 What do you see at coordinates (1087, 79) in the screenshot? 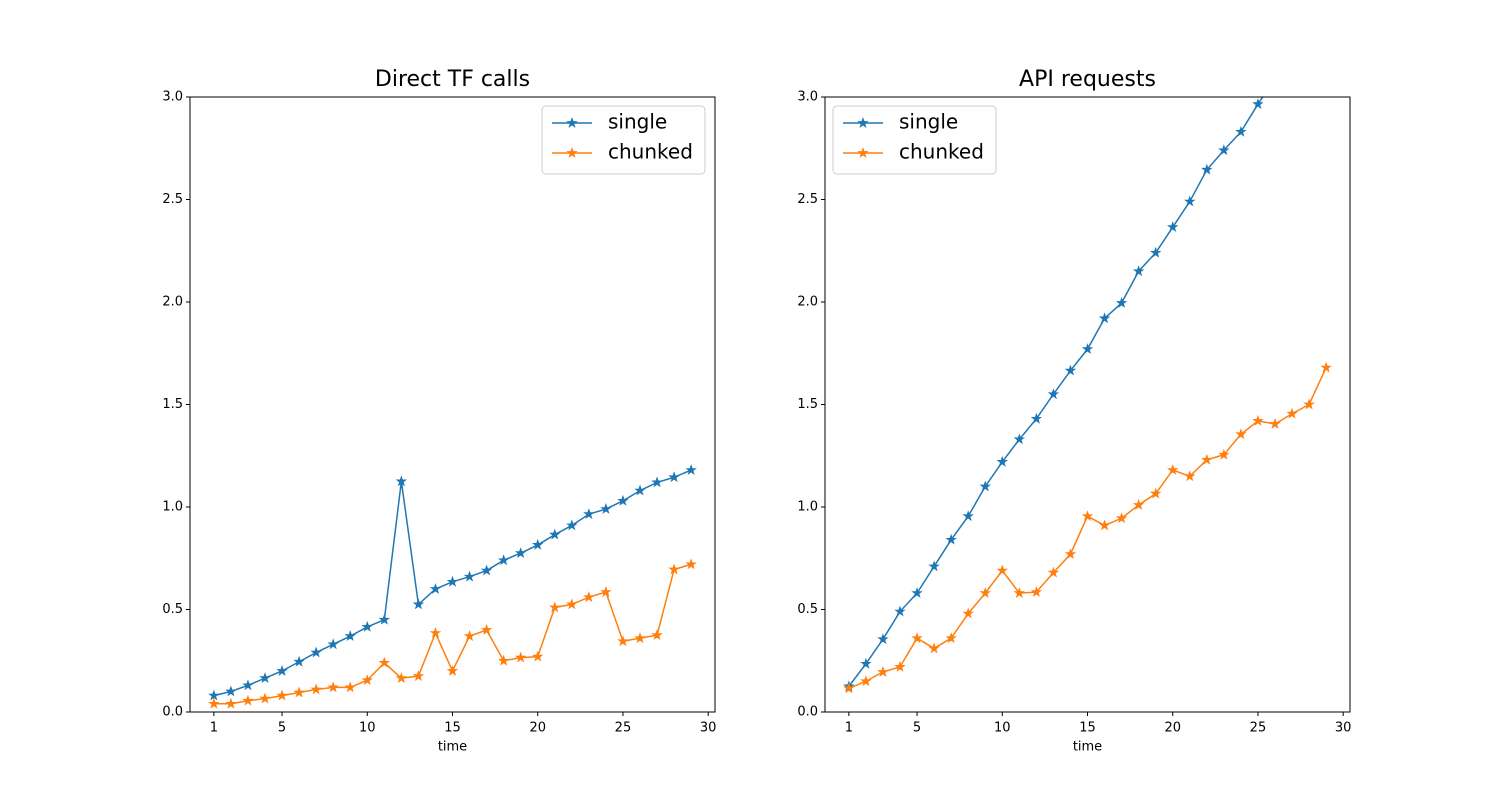
I see `chart-title: API requests` at bounding box center [1087, 79].